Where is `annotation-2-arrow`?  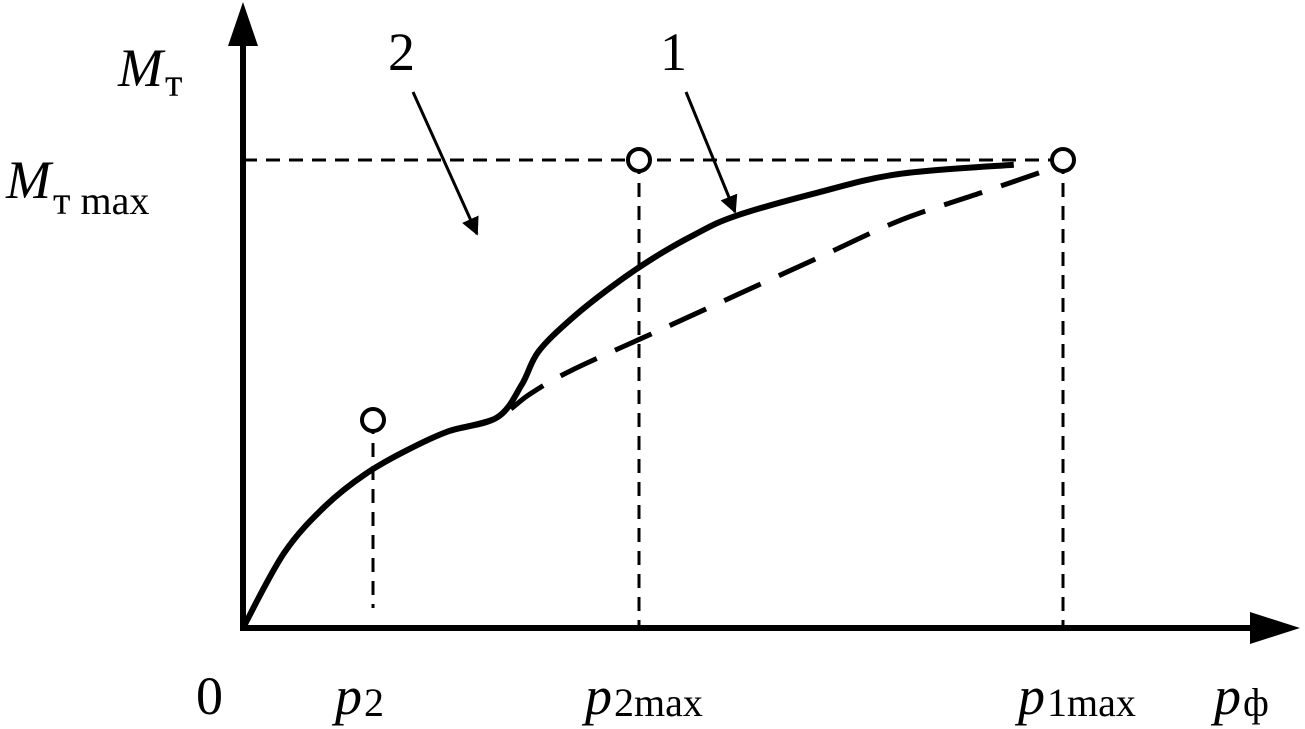
annotation-2-arrow is located at coordinates (445, 163).